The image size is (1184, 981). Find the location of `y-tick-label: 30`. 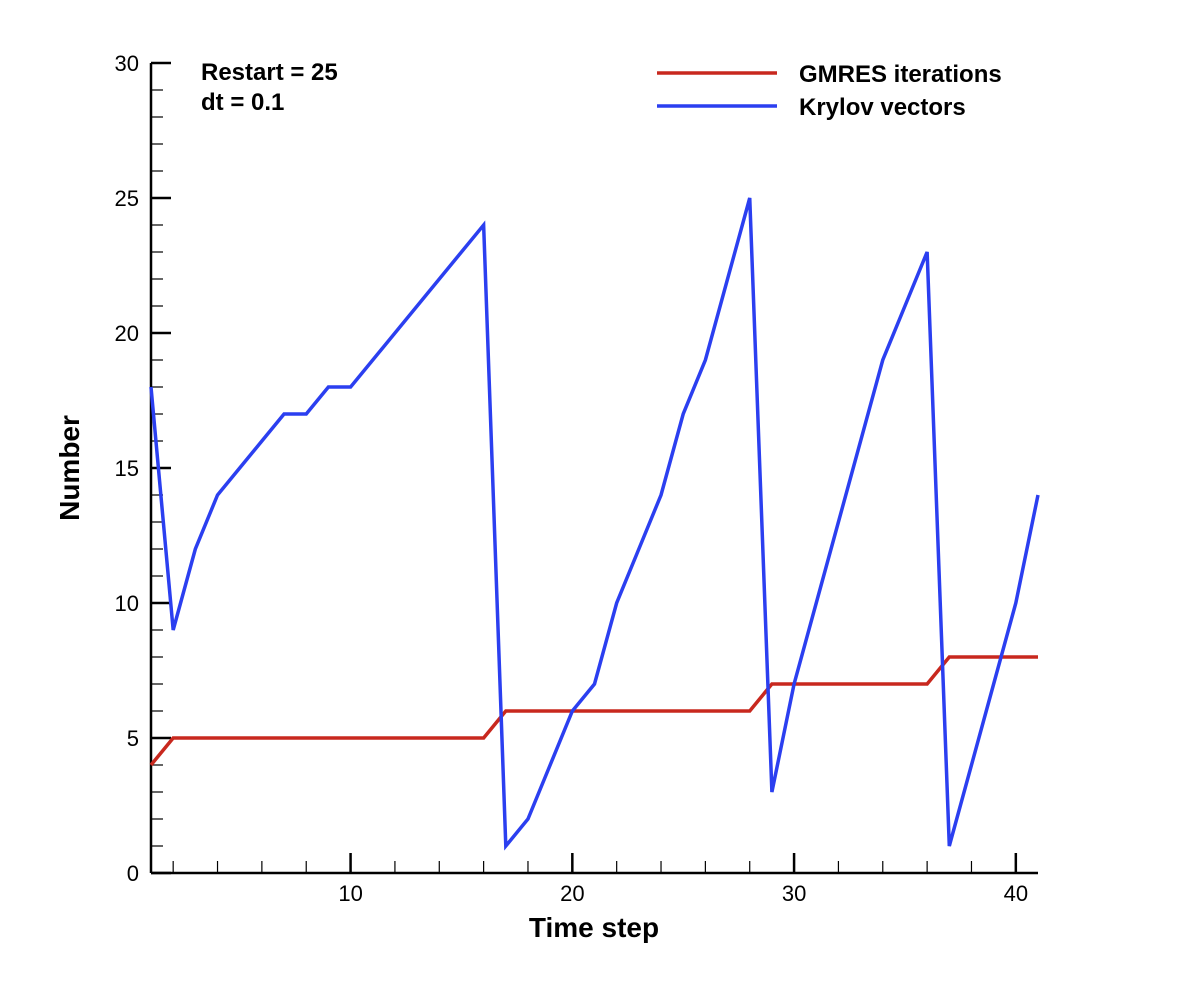

y-tick-label: 30 is located at coordinates (127, 63).